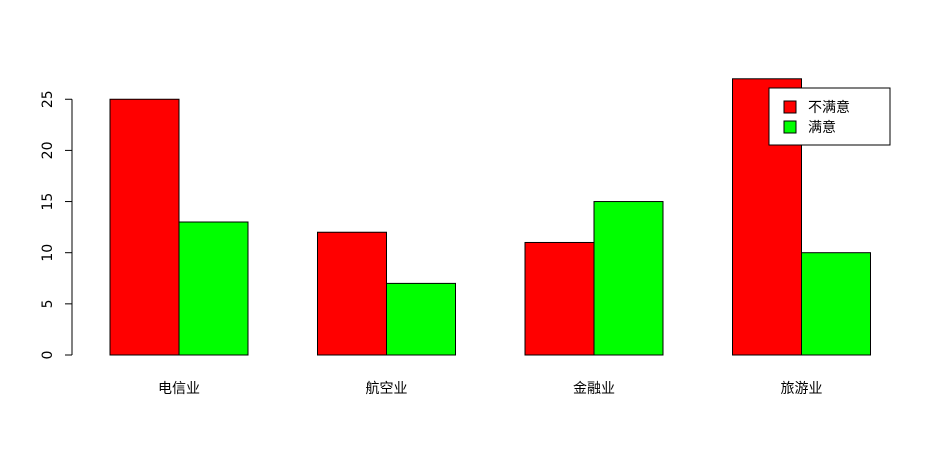  I want to click on legend-box, so click(829, 116).